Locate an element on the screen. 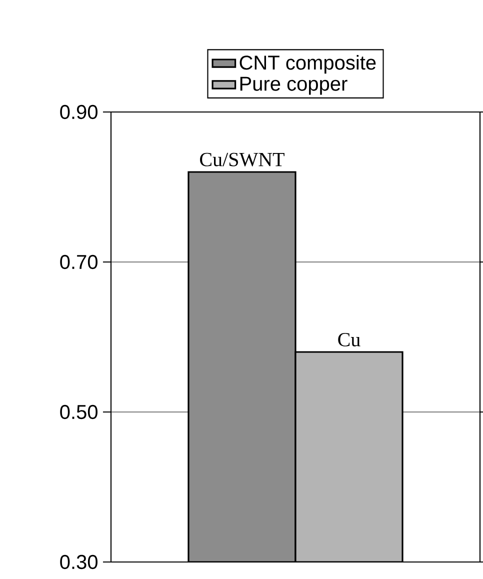 This screenshot has width=483, height=579. annotation: Cu/SWNT is located at coordinates (242, 159).